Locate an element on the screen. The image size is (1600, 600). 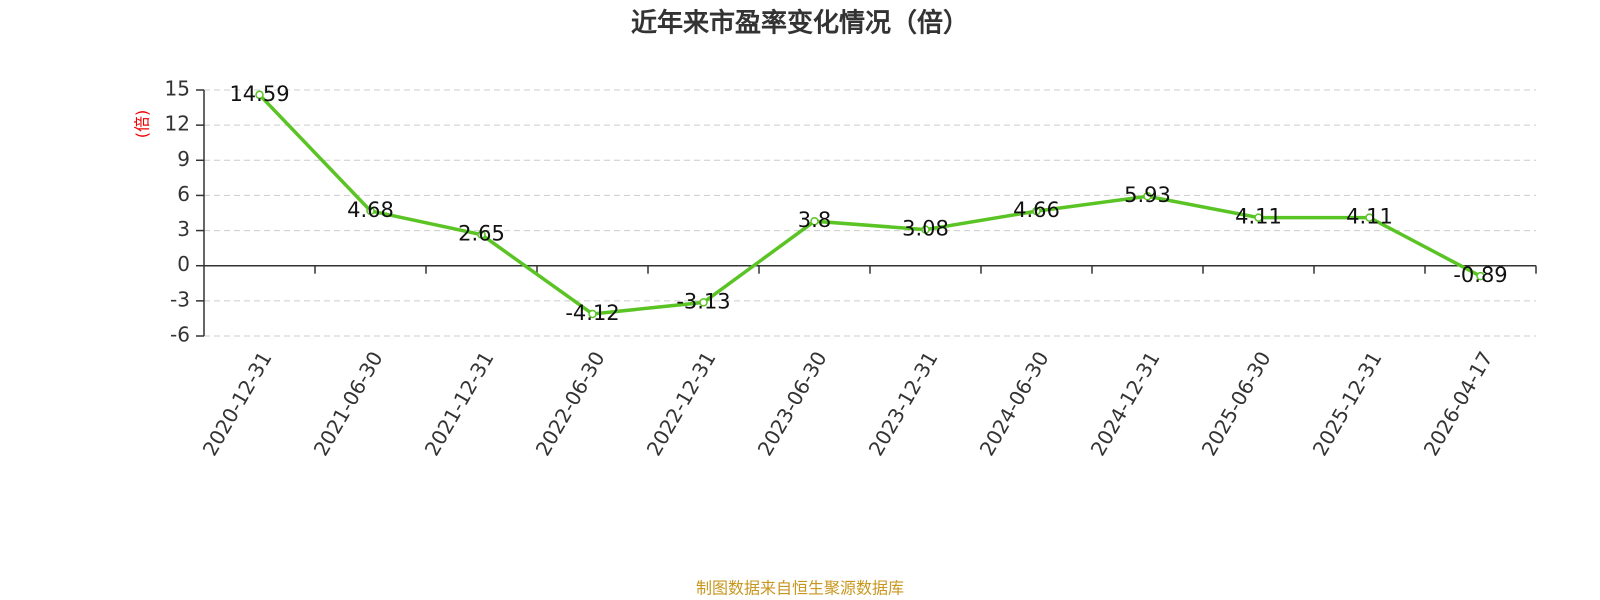
data-label: -3.13 is located at coordinates (703, 301).